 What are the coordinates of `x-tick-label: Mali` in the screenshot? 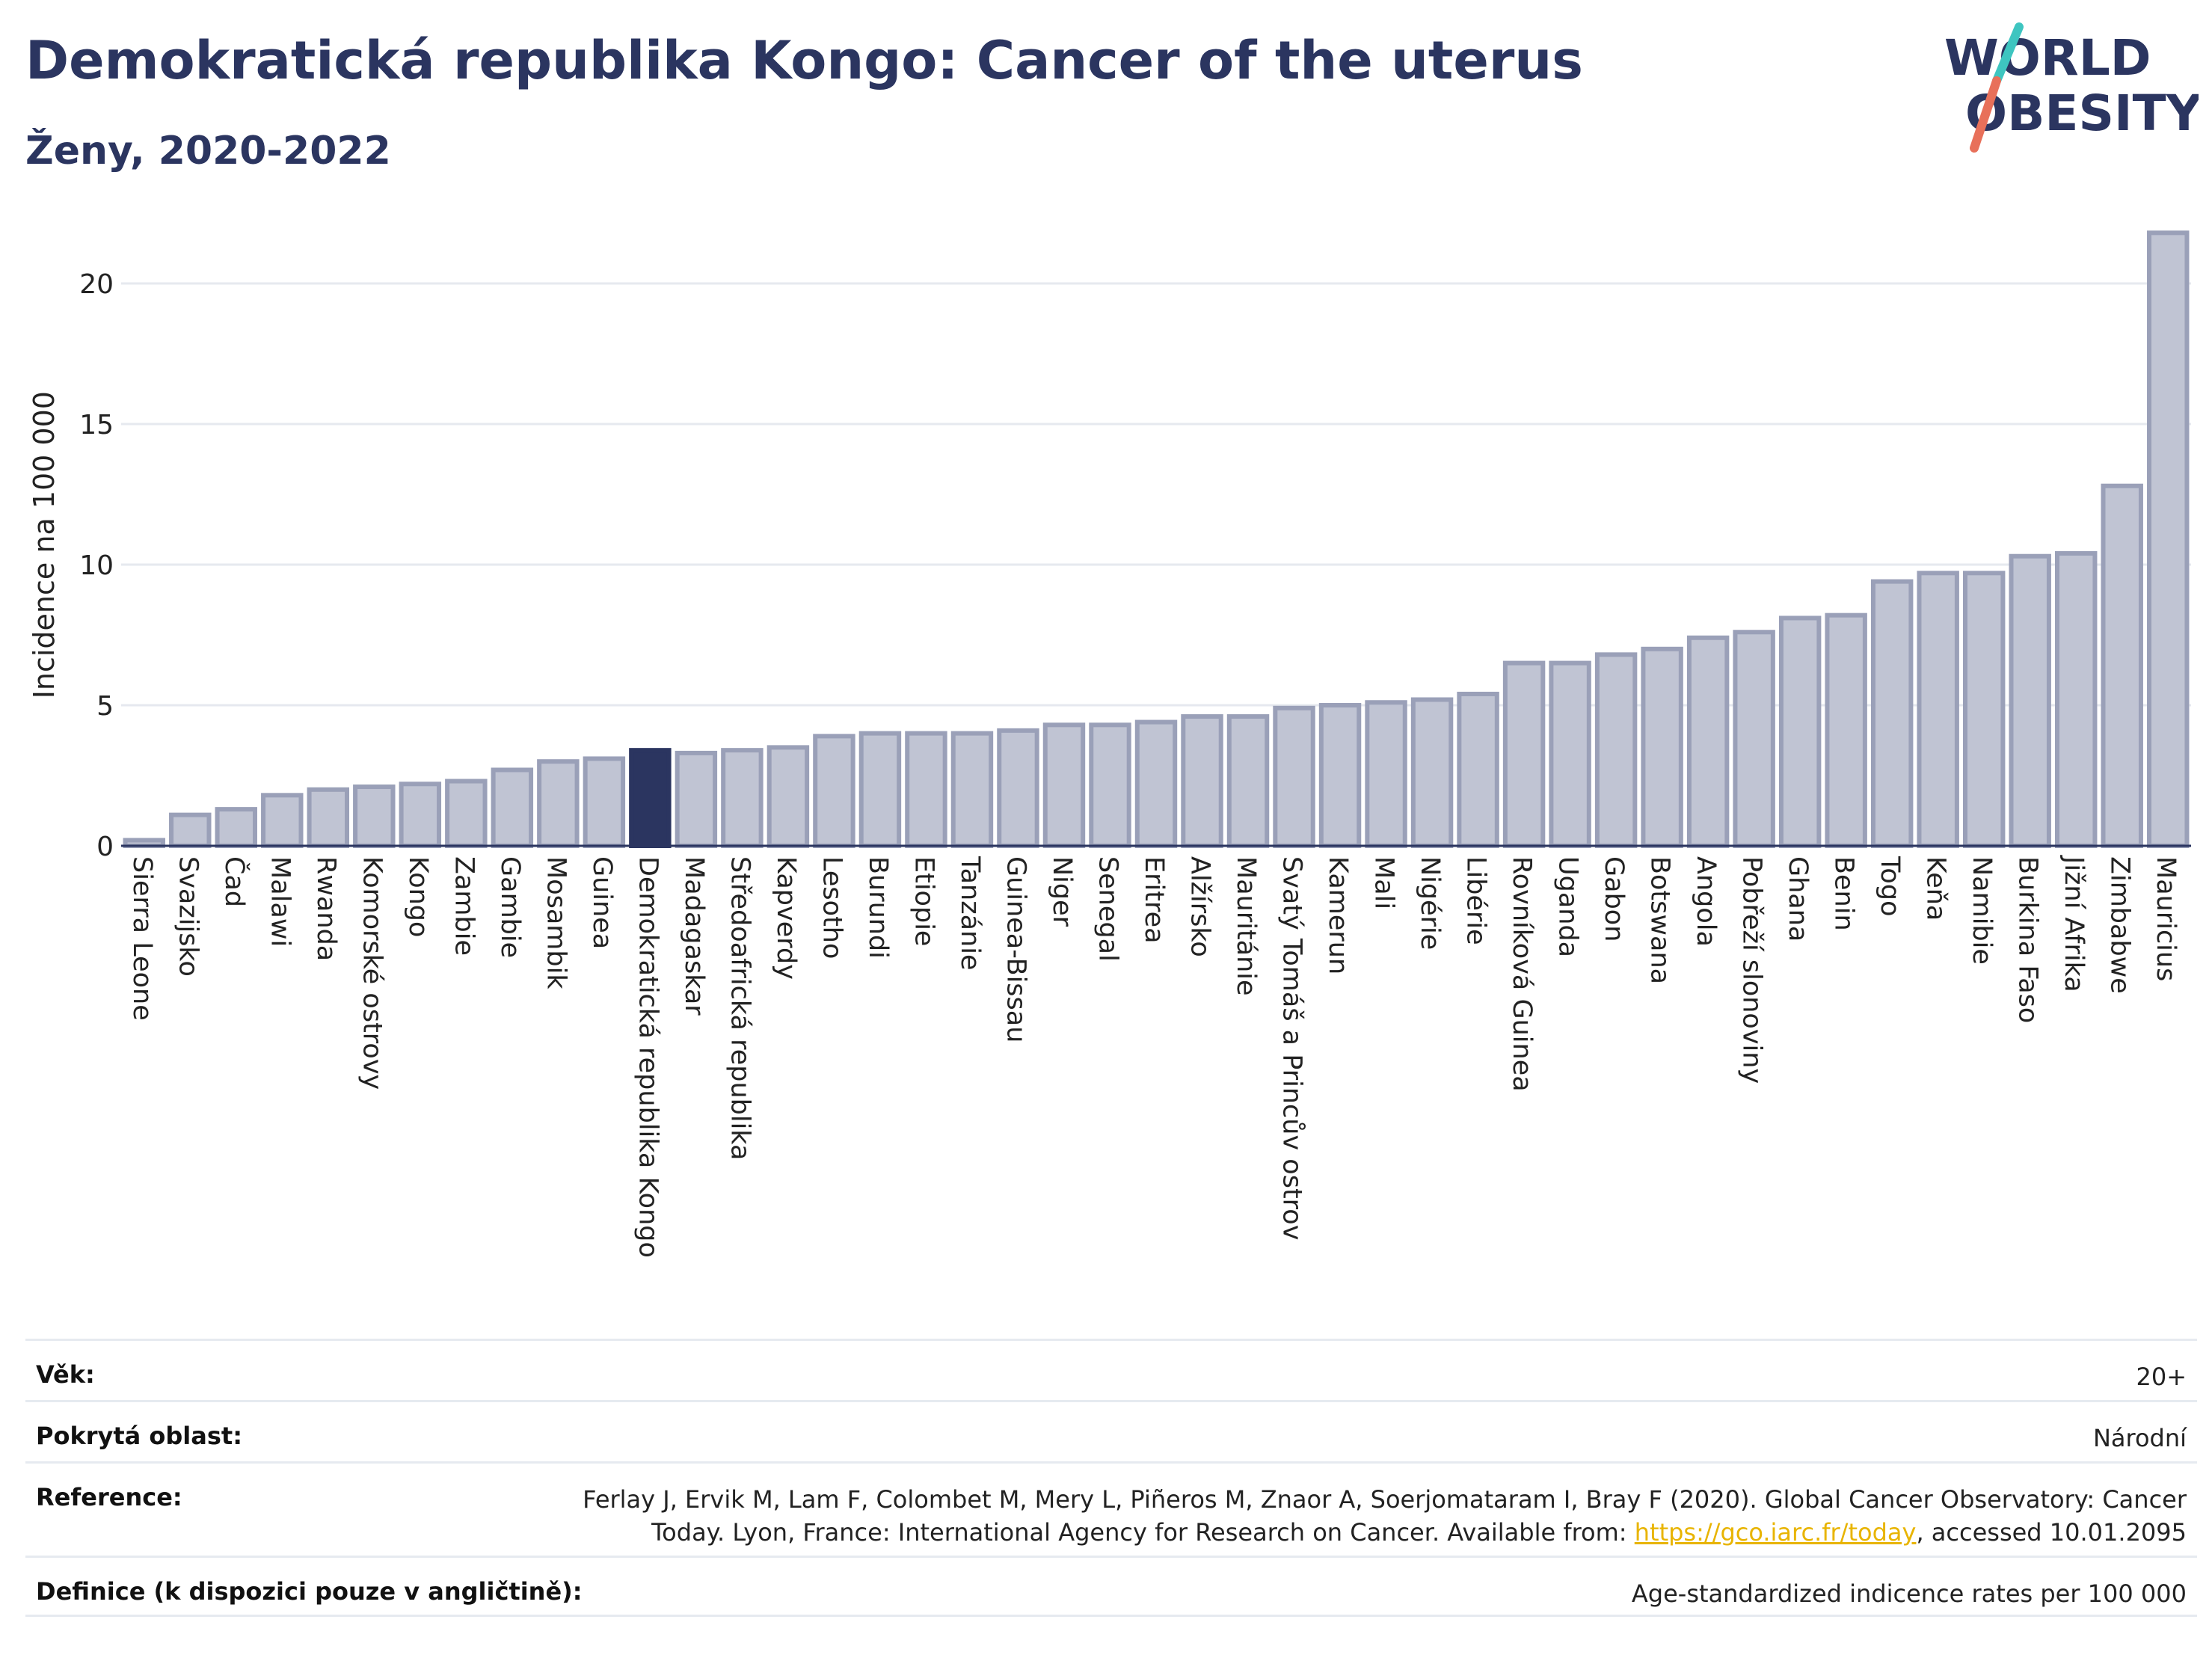 It's located at (1384, 882).